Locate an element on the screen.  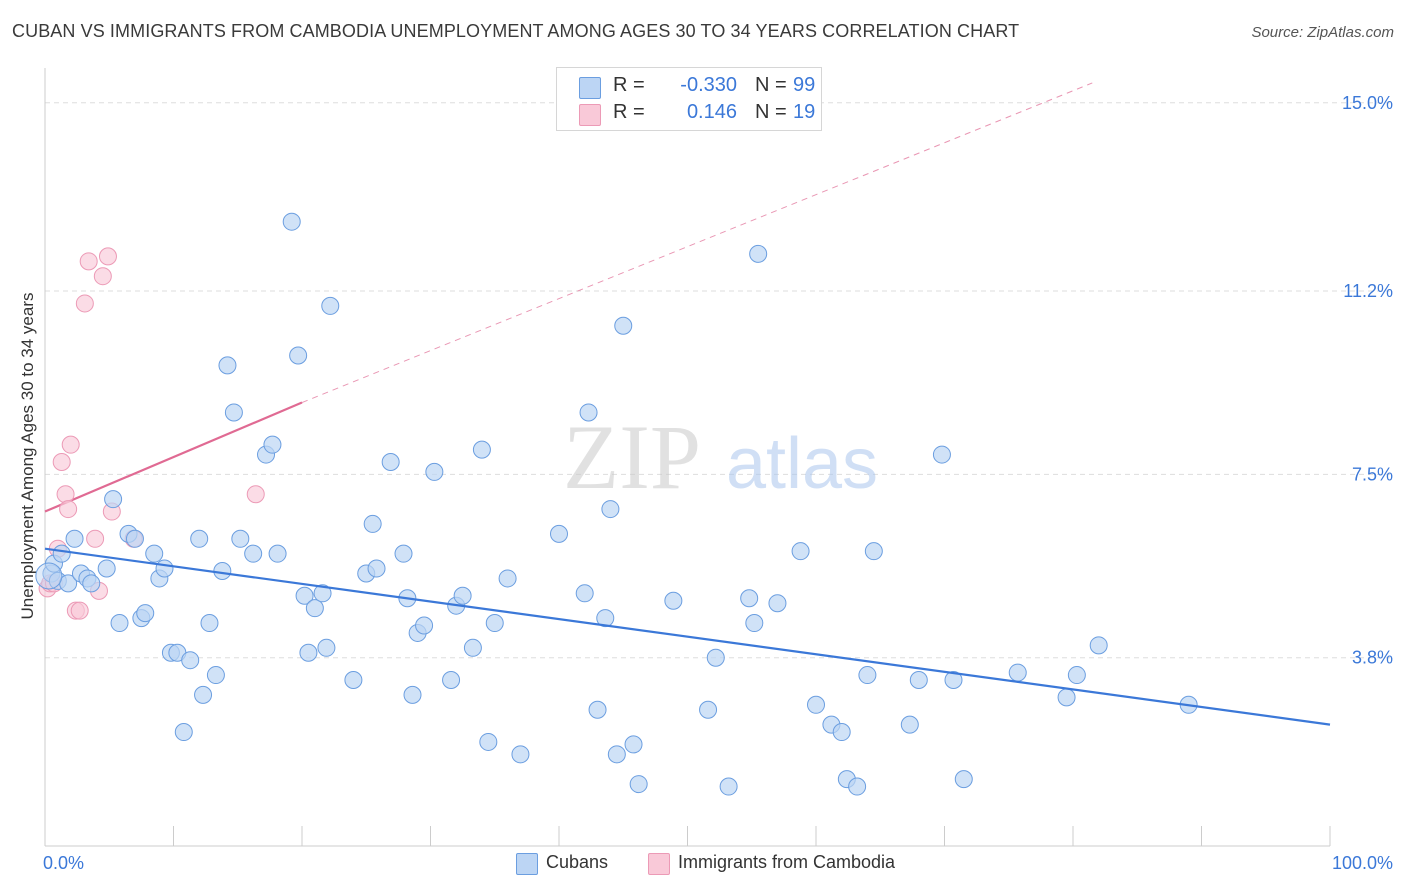
y-tick-label: 15.0% is located at coordinates (1367, 103).